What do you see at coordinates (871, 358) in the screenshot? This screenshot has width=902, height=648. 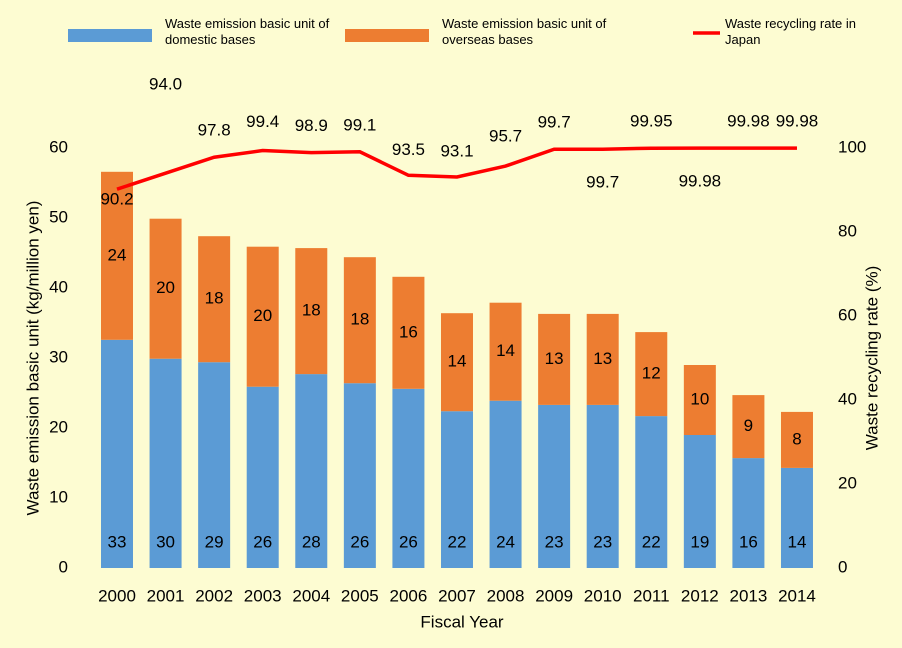 I see `y2-axis-title: Waste recycling rate (%)` at bounding box center [871, 358].